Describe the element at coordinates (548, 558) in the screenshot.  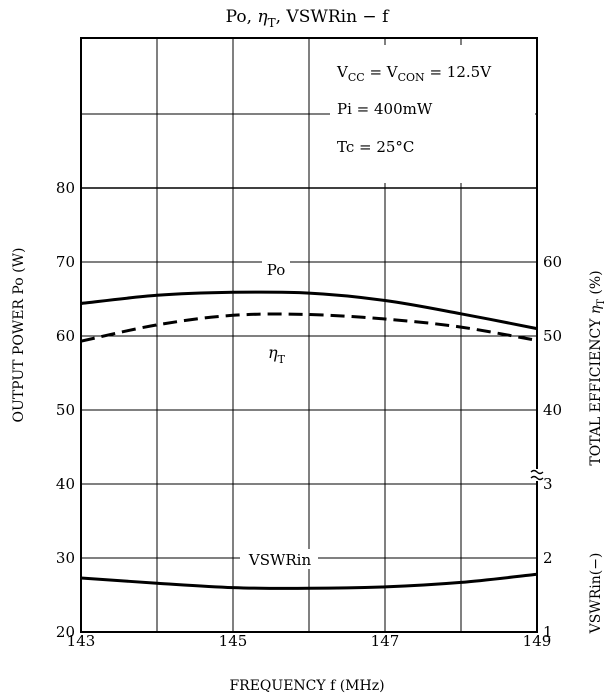
I see `y-tick-label-right-vswr: 2` at that location.